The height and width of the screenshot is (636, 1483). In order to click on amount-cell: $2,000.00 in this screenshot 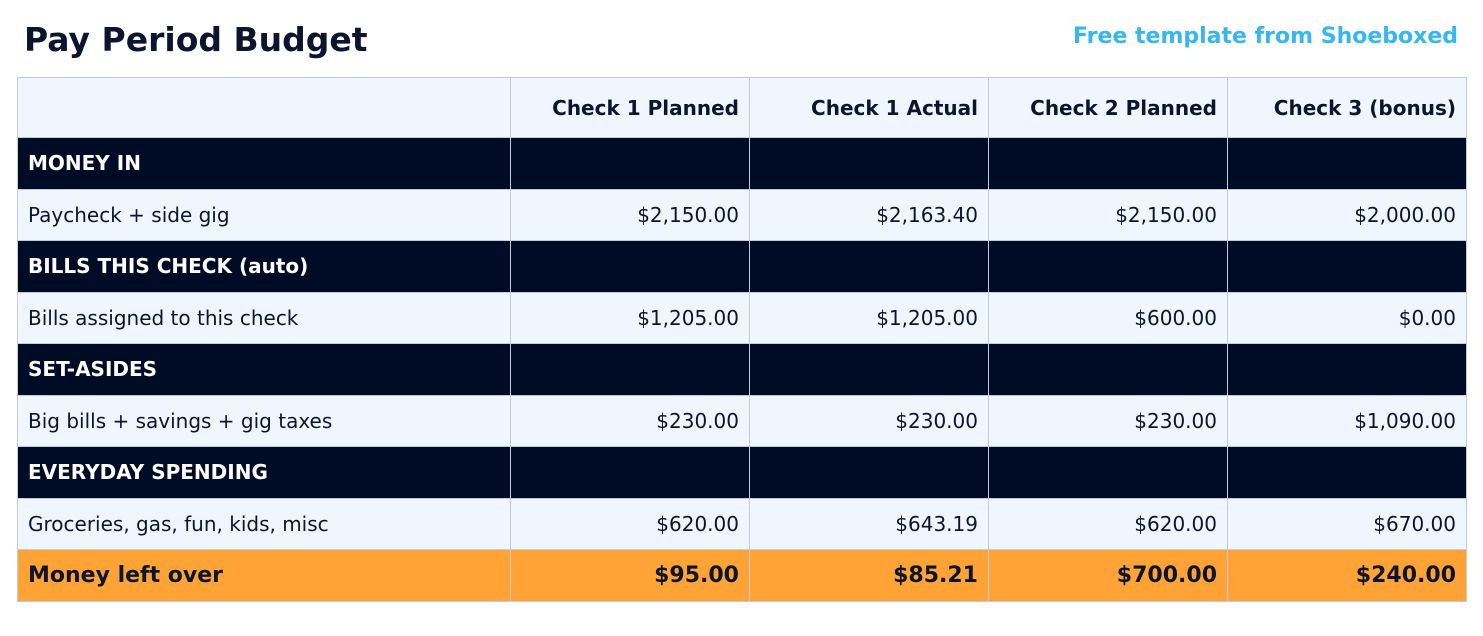, I will do `click(1347, 214)`.